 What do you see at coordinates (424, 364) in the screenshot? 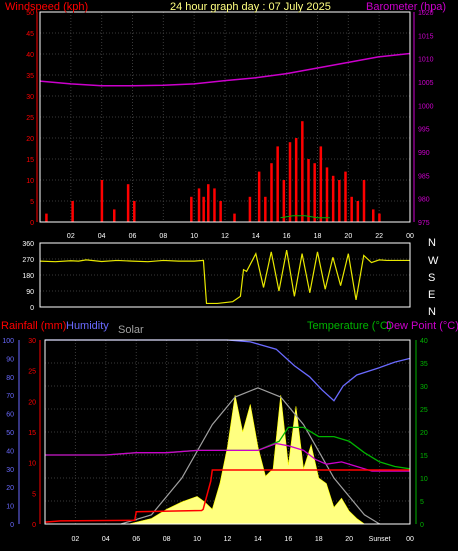
I see `temperature-y-tick: 35` at bounding box center [424, 364].